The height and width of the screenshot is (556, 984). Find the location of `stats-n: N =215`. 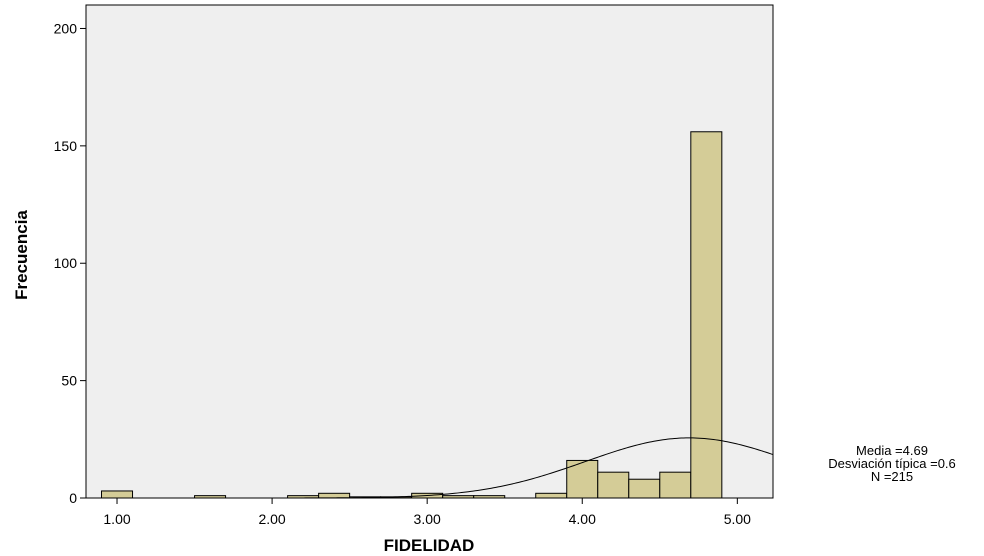

stats-n: N =215 is located at coordinates (892, 476).